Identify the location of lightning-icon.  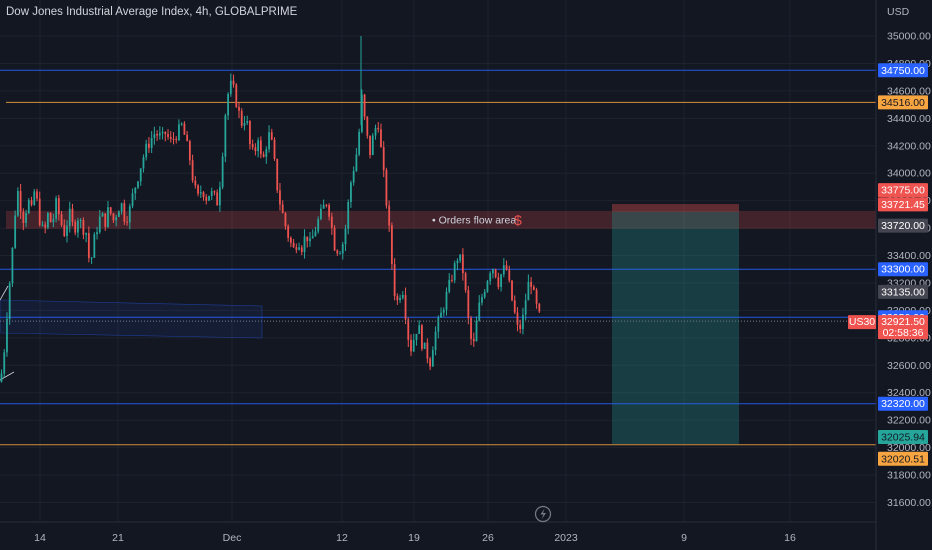
(543, 514).